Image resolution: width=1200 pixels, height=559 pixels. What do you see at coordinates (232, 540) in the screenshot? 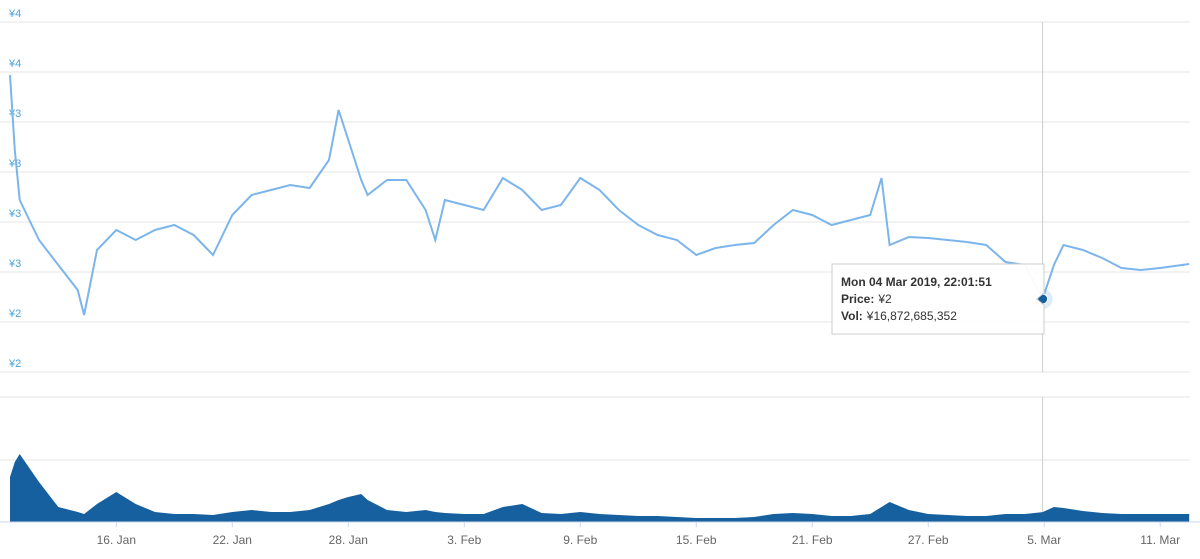
I see `x-tick-label: 22. Jan` at bounding box center [232, 540].